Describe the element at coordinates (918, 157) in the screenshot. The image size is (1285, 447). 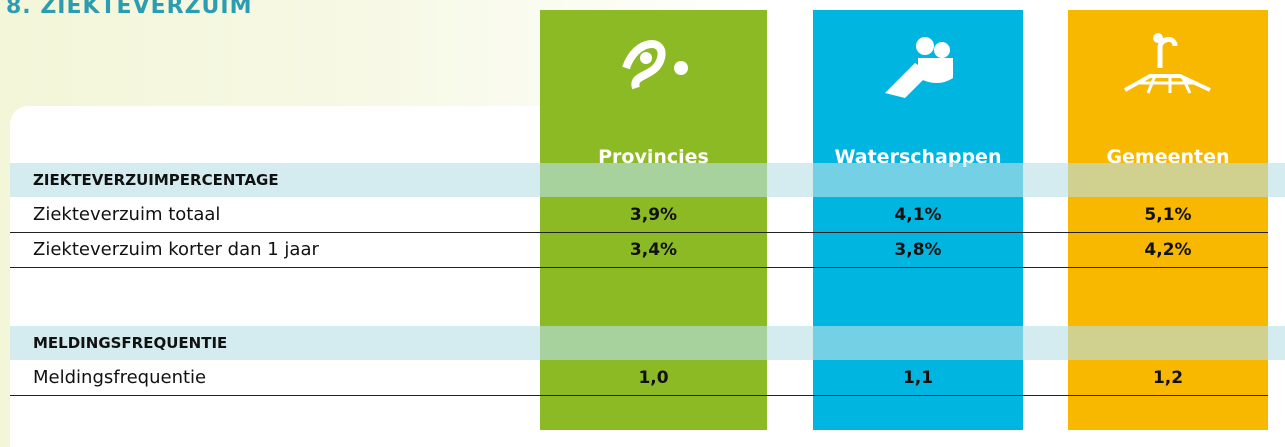
I see `column-header: Waterschappen` at that location.